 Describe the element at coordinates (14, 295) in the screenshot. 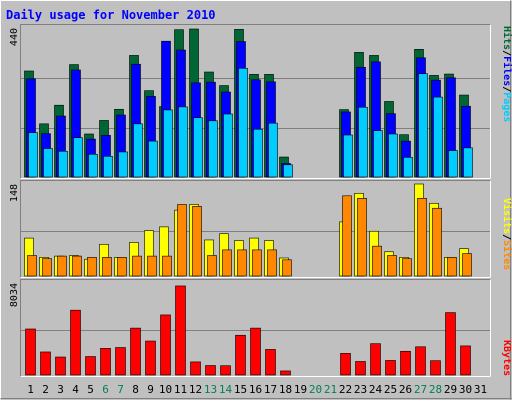

I see `kbytes-panel-max-label: 8034` at that location.